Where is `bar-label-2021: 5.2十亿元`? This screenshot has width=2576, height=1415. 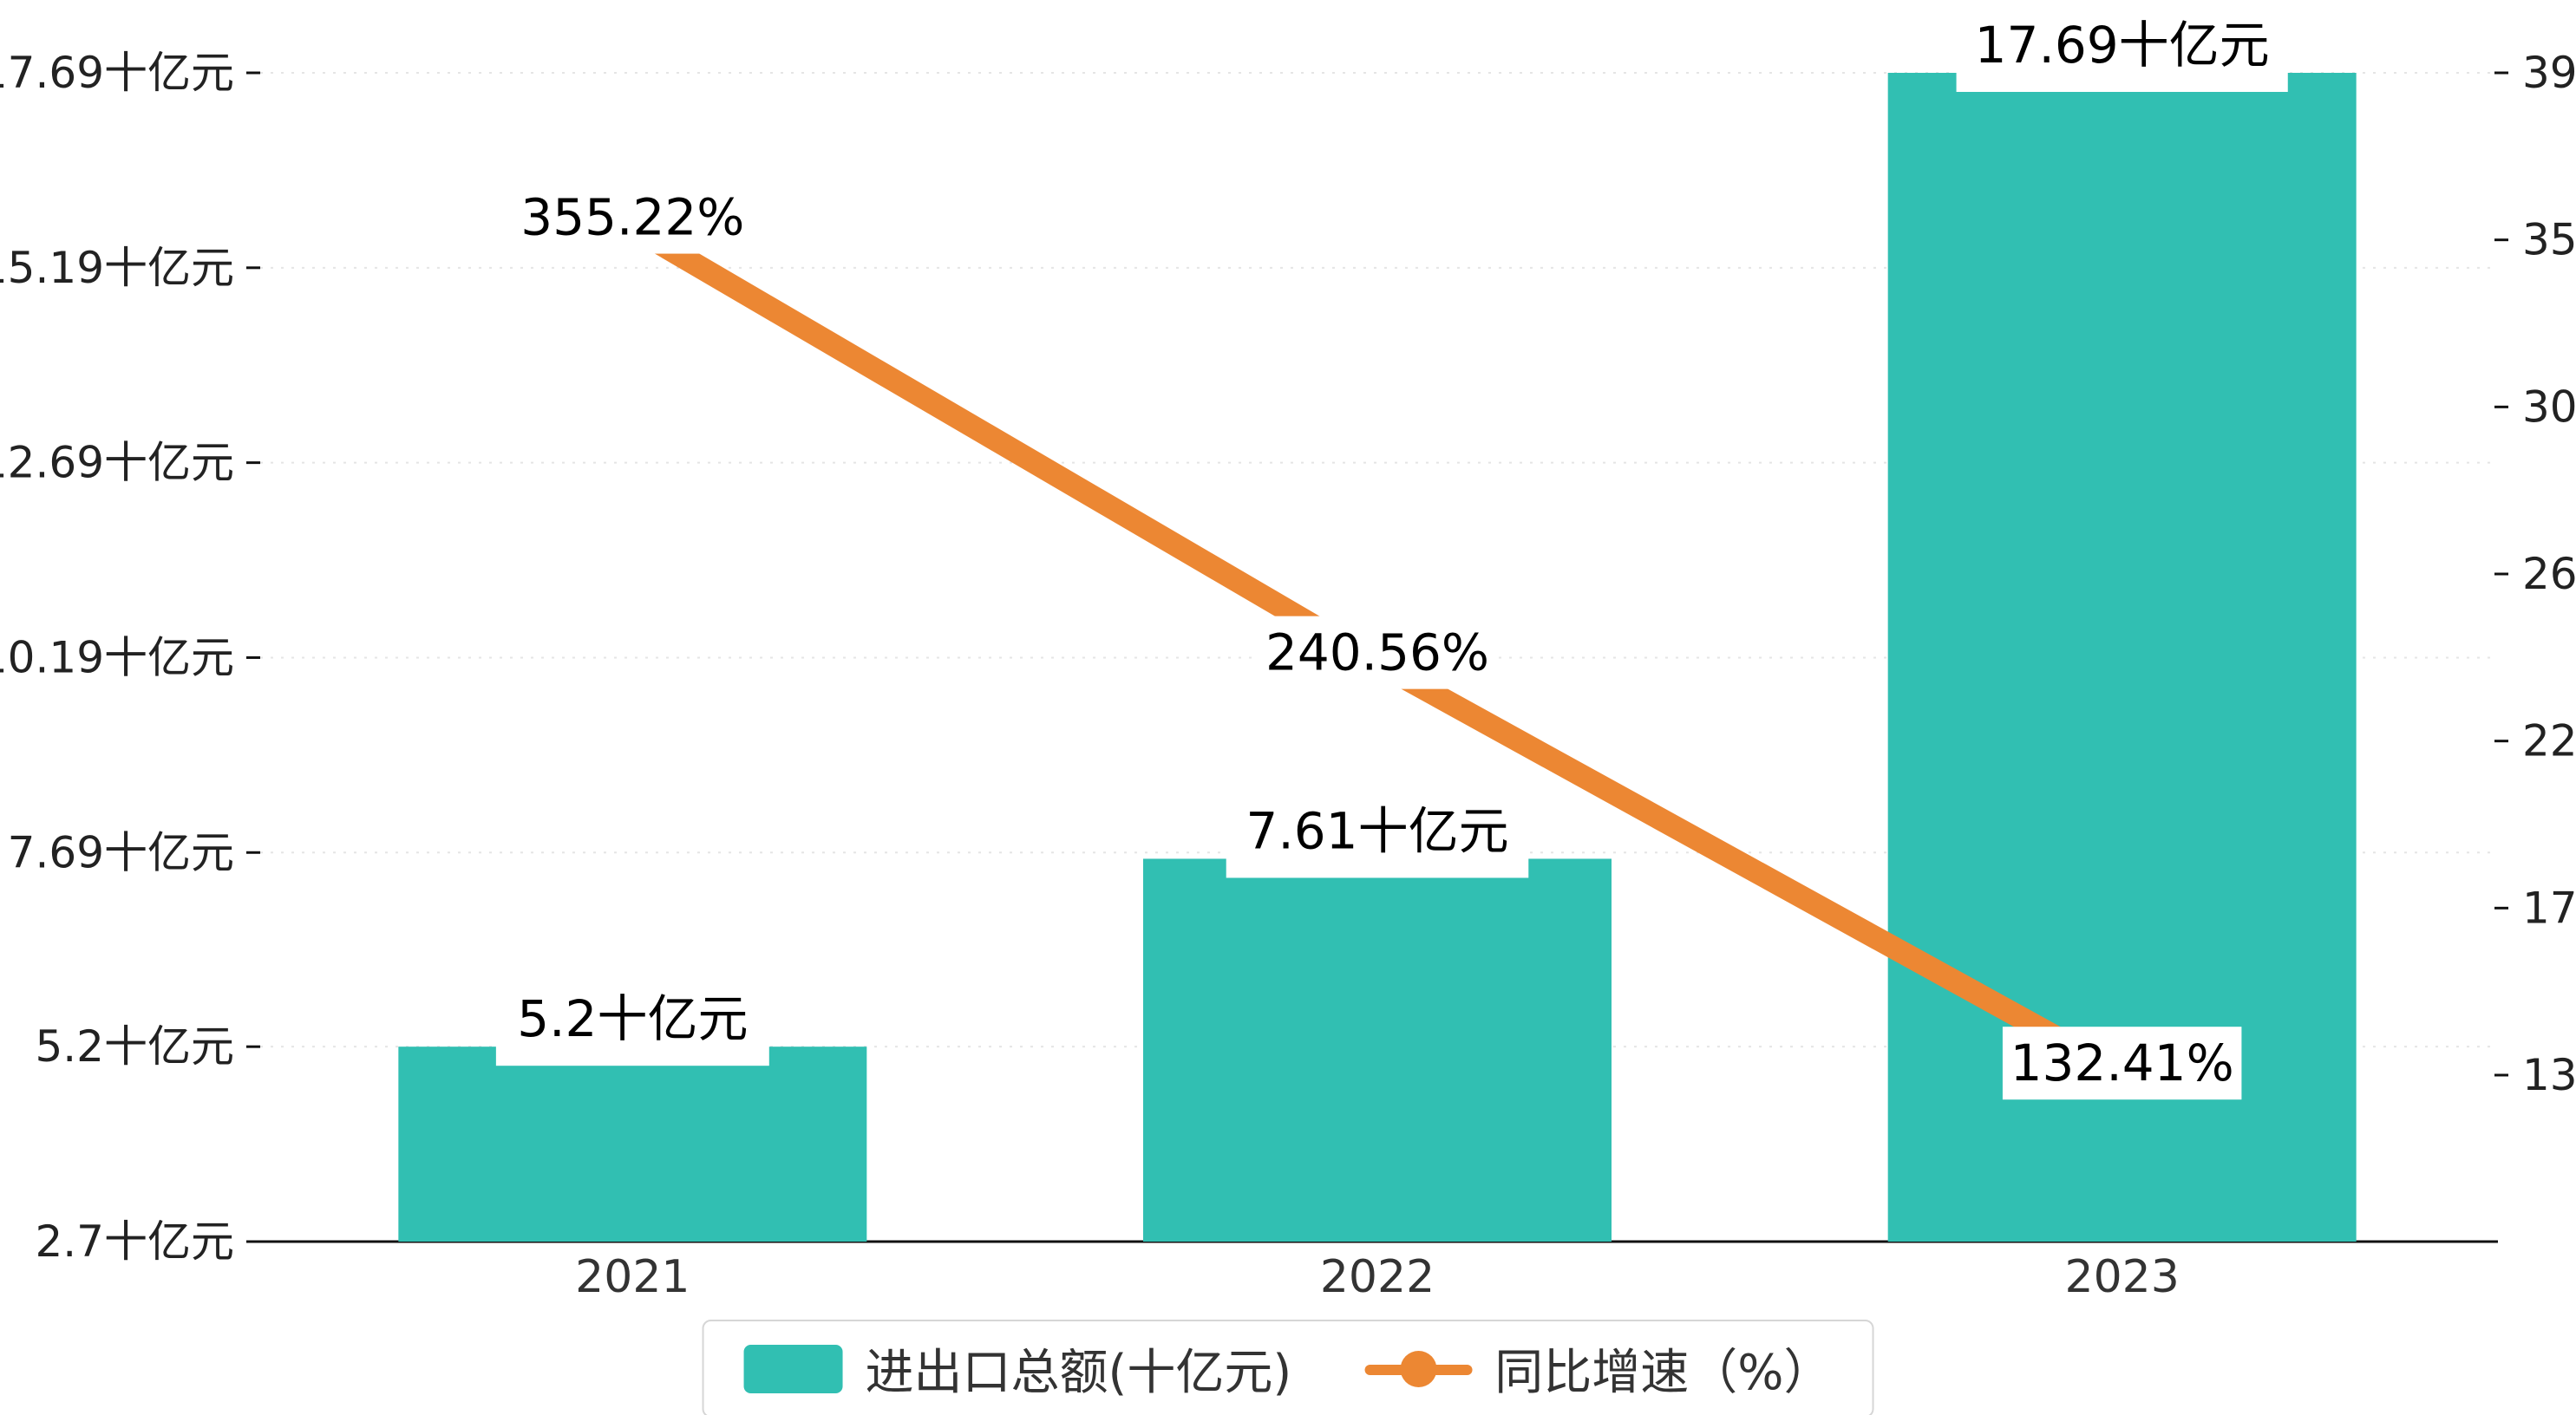
bar-label-2021: 5.2十亿元 is located at coordinates (632, 1018).